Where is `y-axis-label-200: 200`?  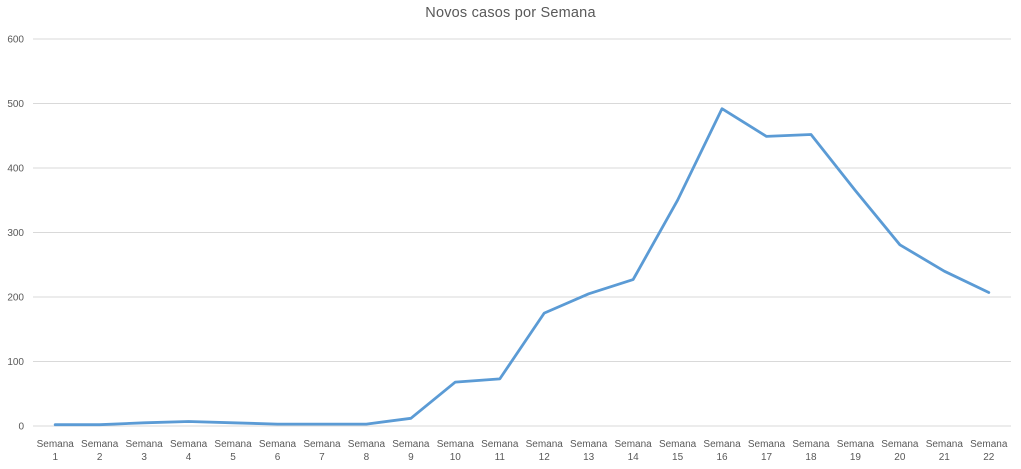 y-axis-label-200: 200 is located at coordinates (15, 298).